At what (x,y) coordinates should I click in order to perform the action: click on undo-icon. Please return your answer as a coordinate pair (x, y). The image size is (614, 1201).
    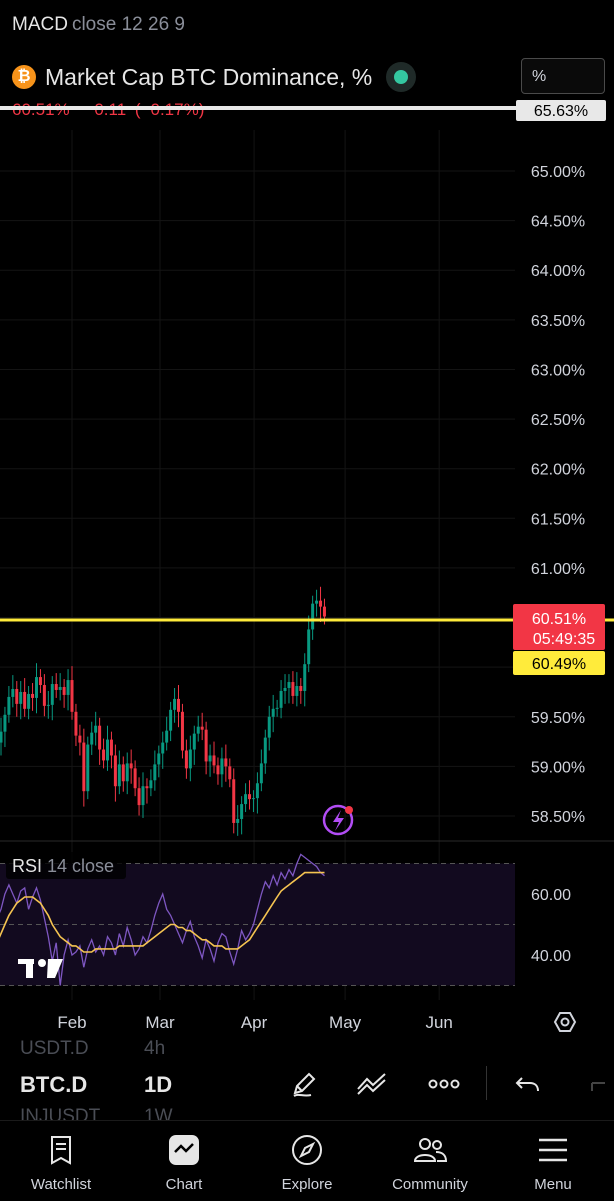
    Looking at the image, I should click on (527, 1084).